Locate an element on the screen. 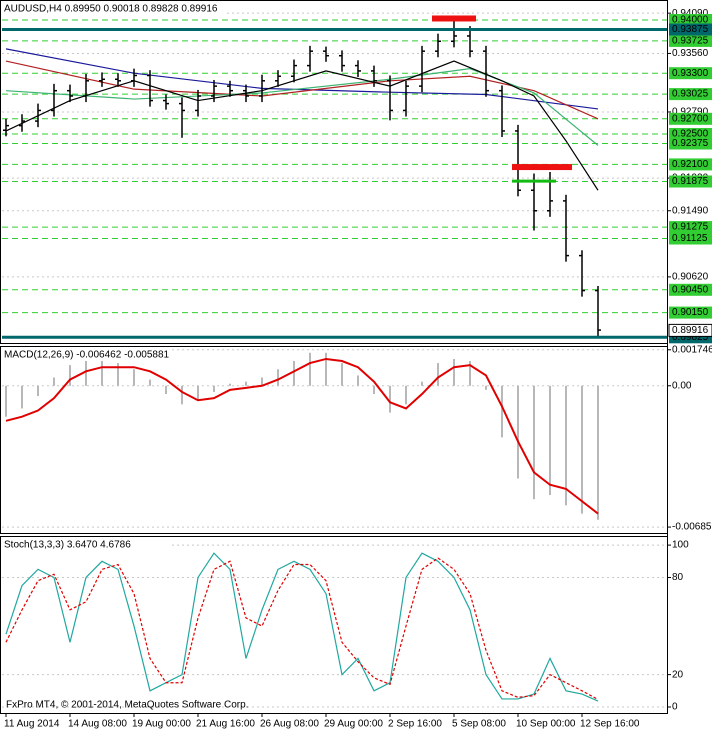  level-label: 0.90450 is located at coordinates (690, 289).